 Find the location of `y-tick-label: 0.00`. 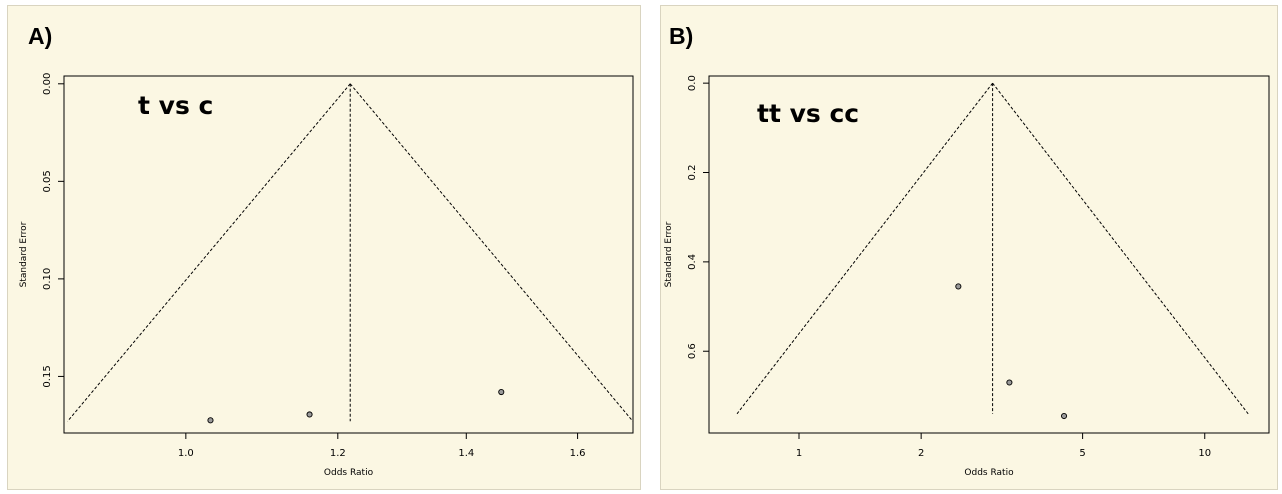

y-tick-label: 0.00 is located at coordinates (47, 84).